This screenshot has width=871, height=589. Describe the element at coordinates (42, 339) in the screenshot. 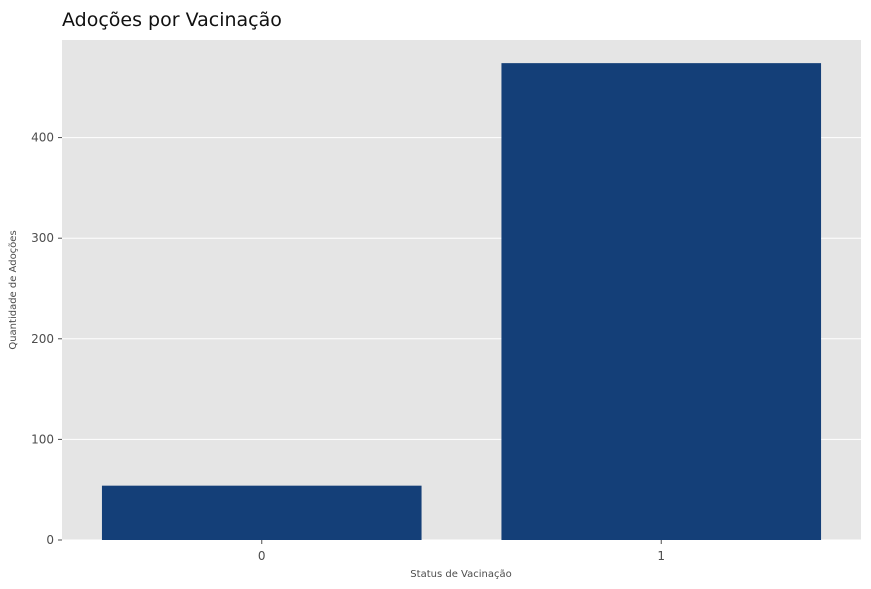

I see `y-tick-label-200: 200` at that location.